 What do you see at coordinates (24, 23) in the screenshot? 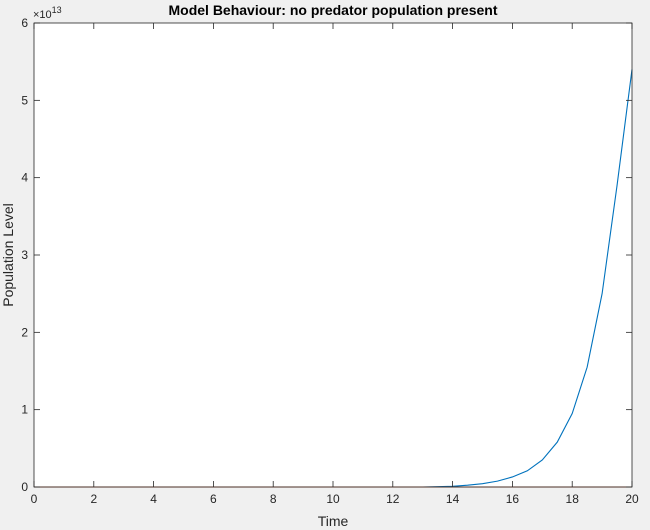
I see `y-tick-label-6: 6` at bounding box center [24, 23].